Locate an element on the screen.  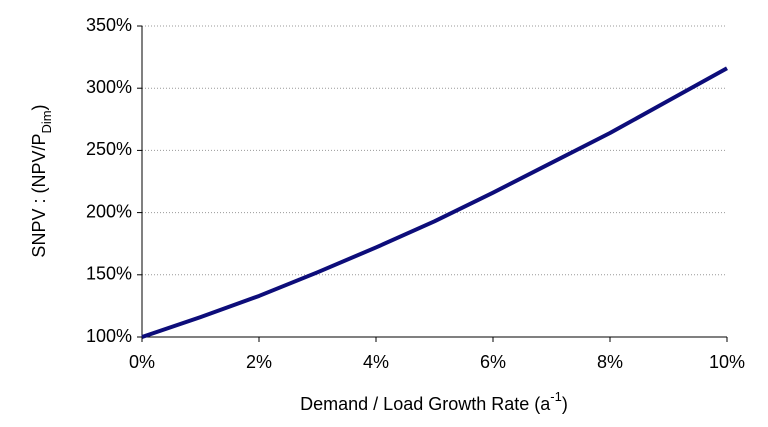
y-tick-label: 350% is located at coordinates (109, 25).